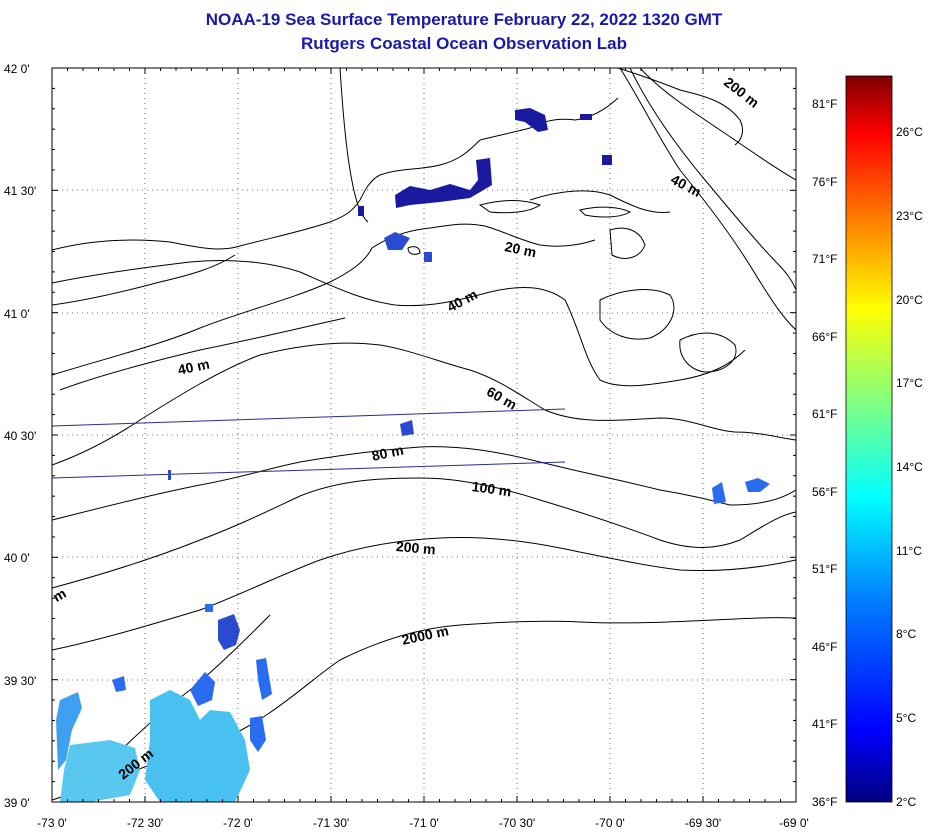  Describe the element at coordinates (416, 548) in the screenshot. I see `depth-label-200m-south: 200 m` at that location.